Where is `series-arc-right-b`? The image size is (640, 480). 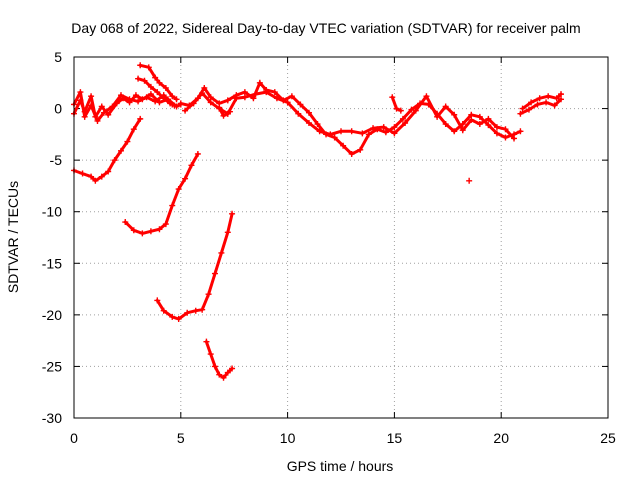 series-arc-right-b is located at coordinates (542, 101).